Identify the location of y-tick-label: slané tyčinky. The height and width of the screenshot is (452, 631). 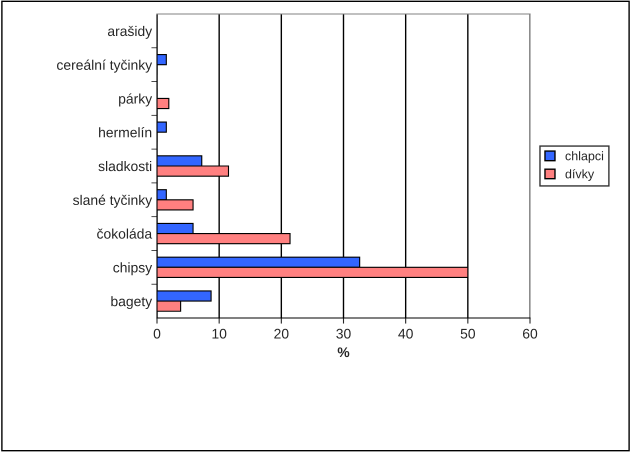
(112, 201).